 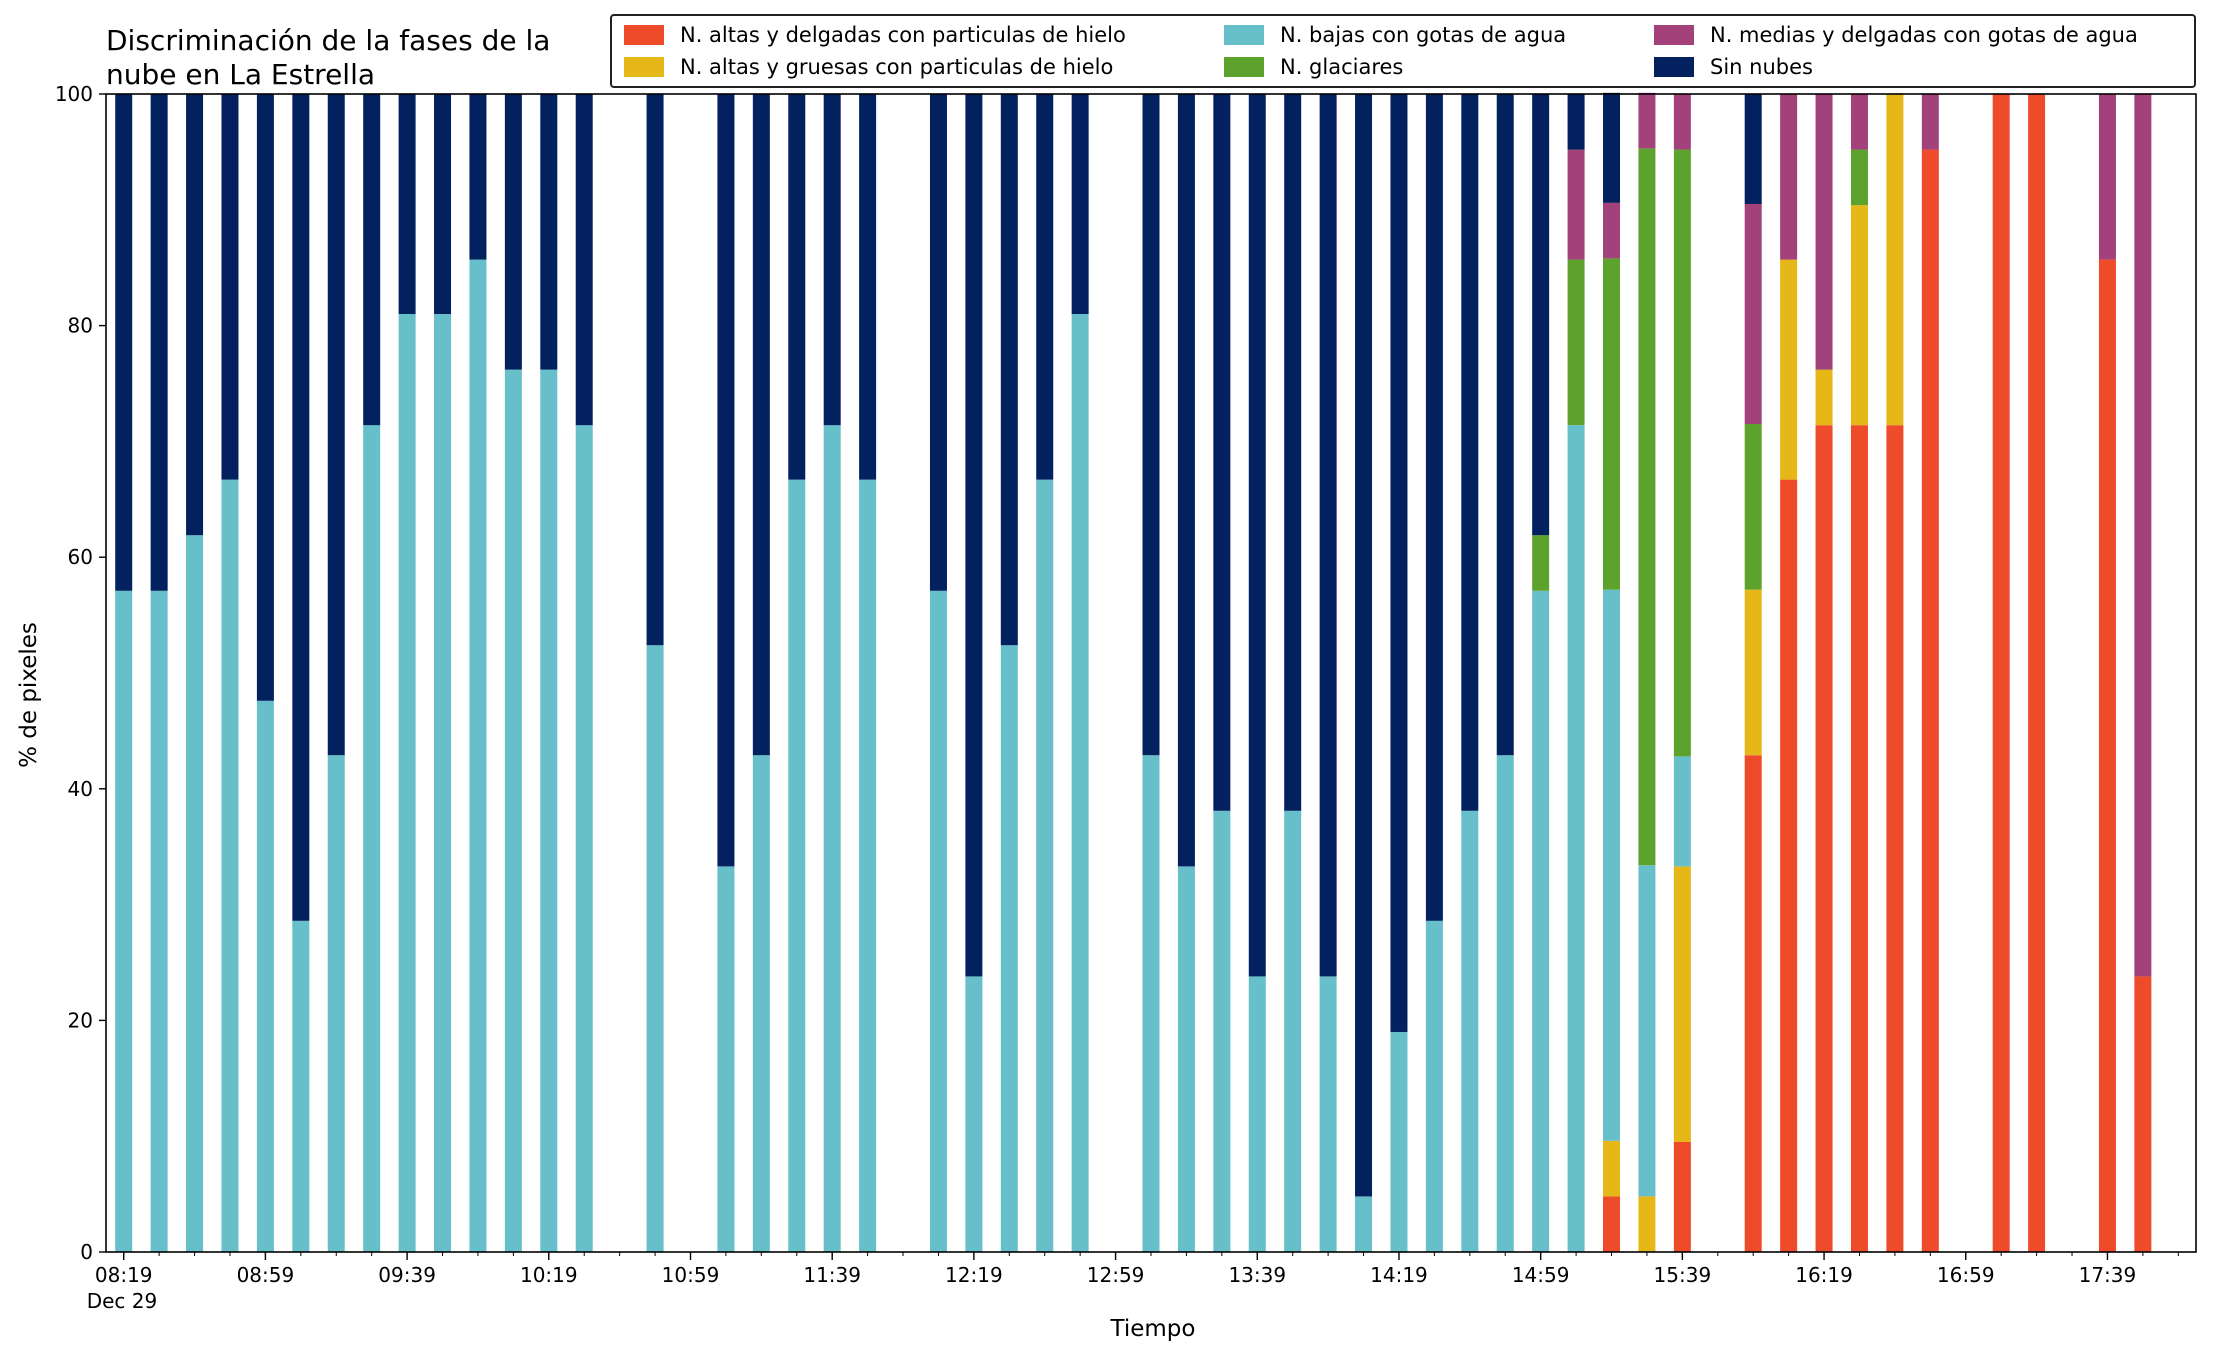 I want to click on legend-label: N. glaciares, so click(x=1342, y=67).